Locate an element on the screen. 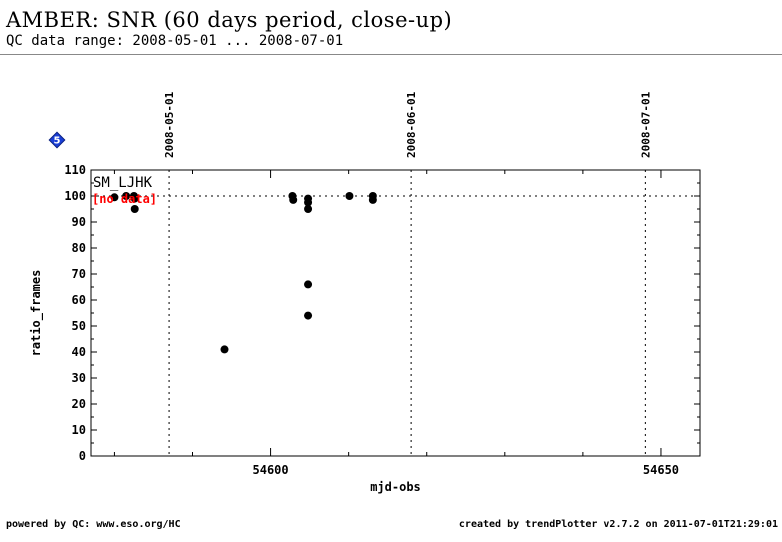  y-tick-label: 70 is located at coordinates (79, 274).